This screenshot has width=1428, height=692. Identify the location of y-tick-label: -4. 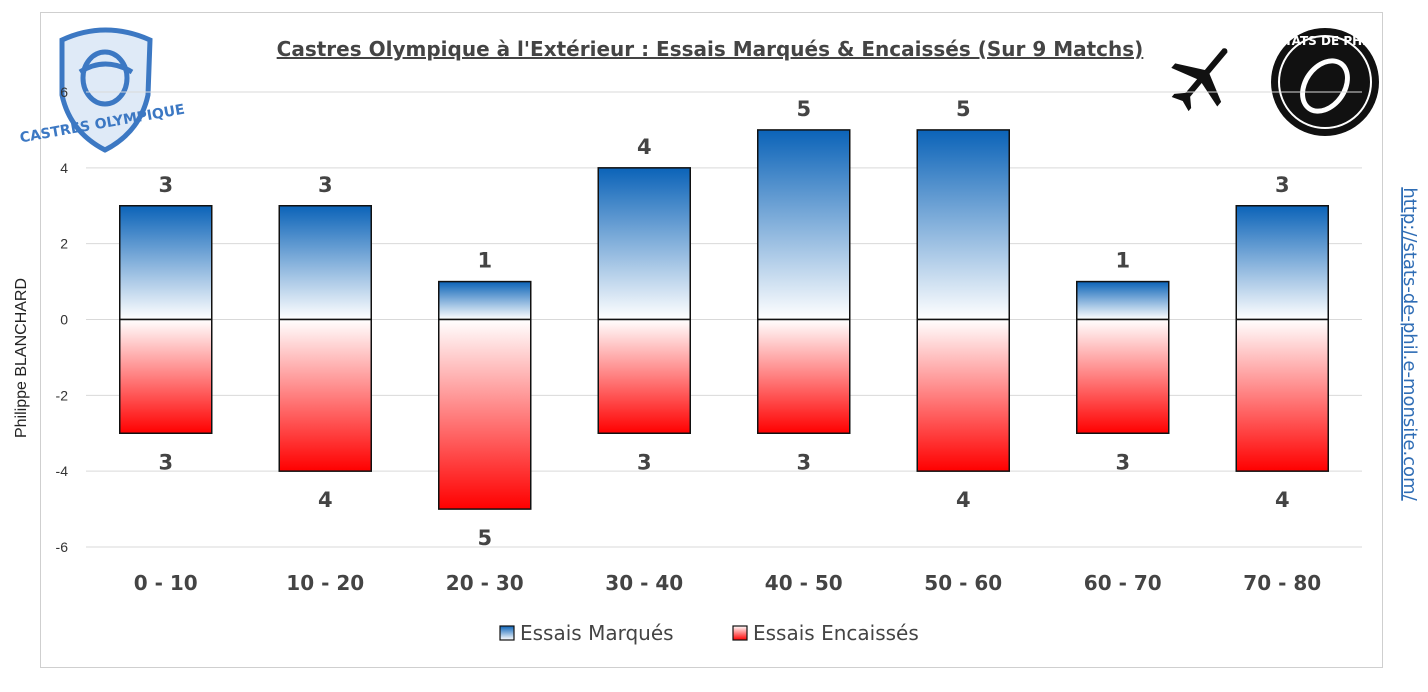
(62, 471).